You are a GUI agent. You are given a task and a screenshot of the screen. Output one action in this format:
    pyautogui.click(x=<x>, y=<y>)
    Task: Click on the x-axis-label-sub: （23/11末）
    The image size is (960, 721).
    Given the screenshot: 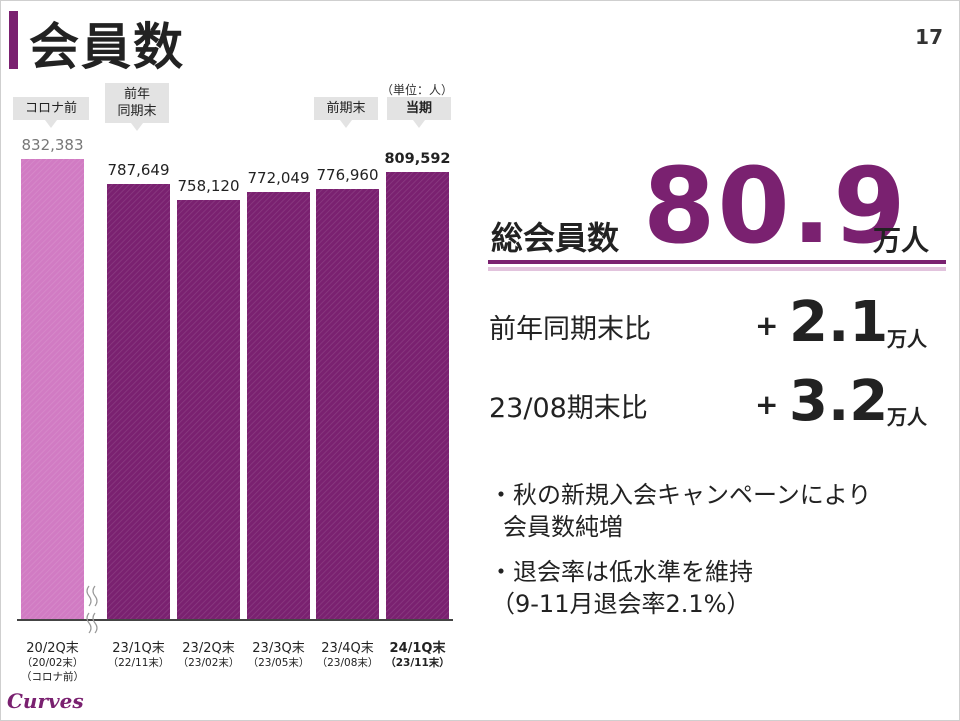 What is the action you would take?
    pyautogui.click(x=417, y=663)
    